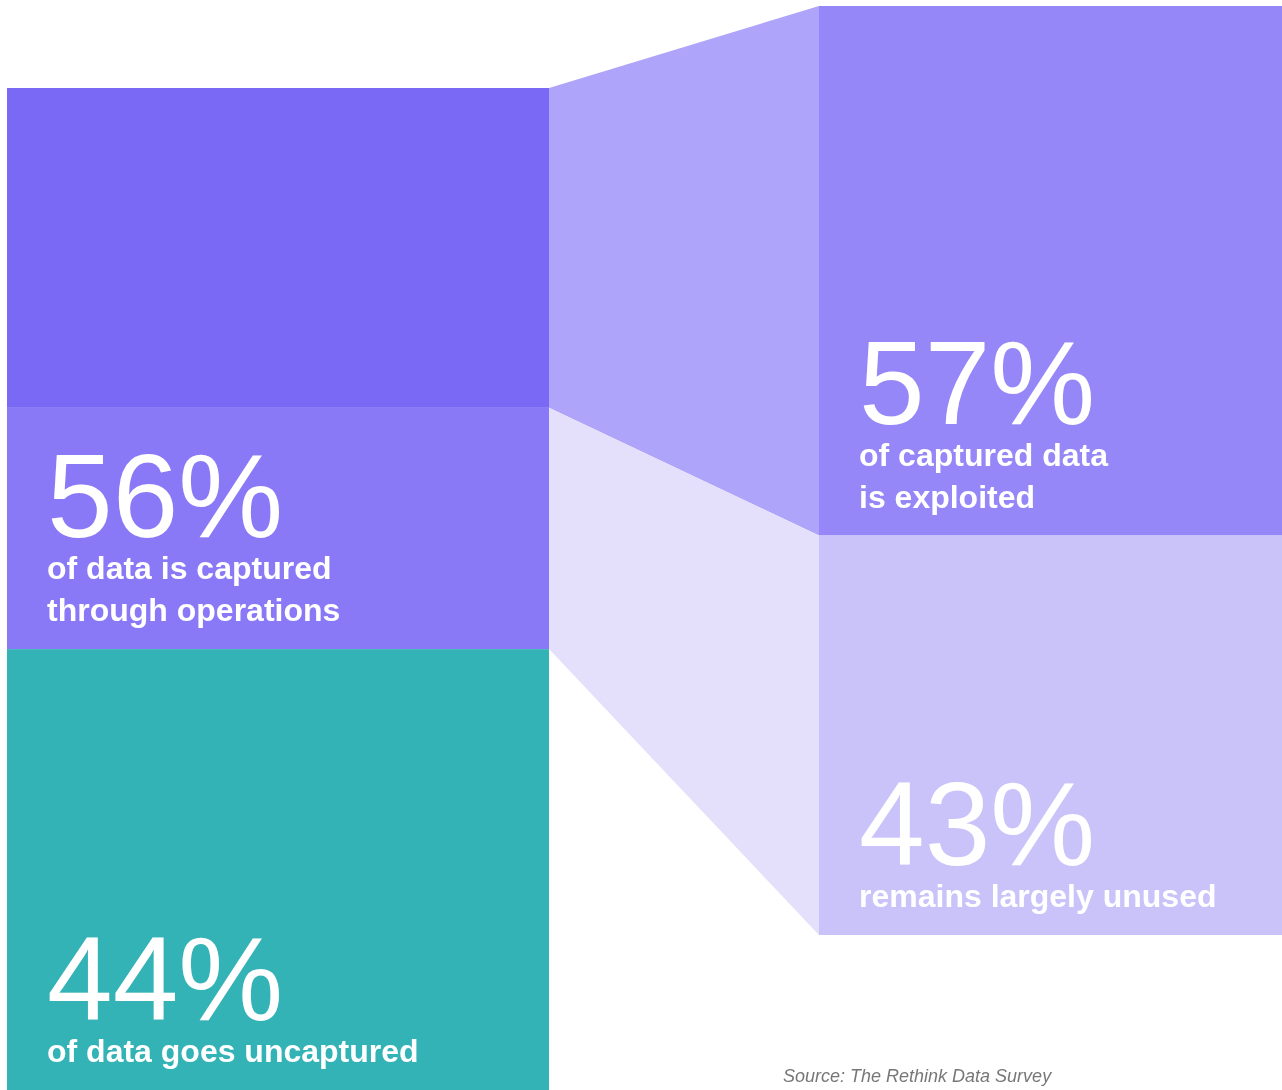 Image resolution: width=1282 pixels, height=1090 pixels. Describe the element at coordinates (1038, 896) in the screenshot. I see `category-label: remains largely unused` at that location.